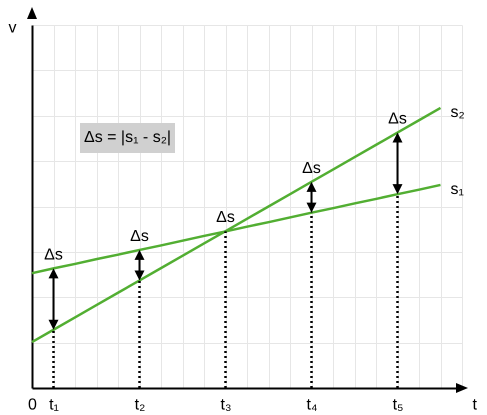 The width and height of the screenshot is (487, 415). Describe the element at coordinates (33, 405) in the screenshot. I see `x-tick-label: 0` at that location.